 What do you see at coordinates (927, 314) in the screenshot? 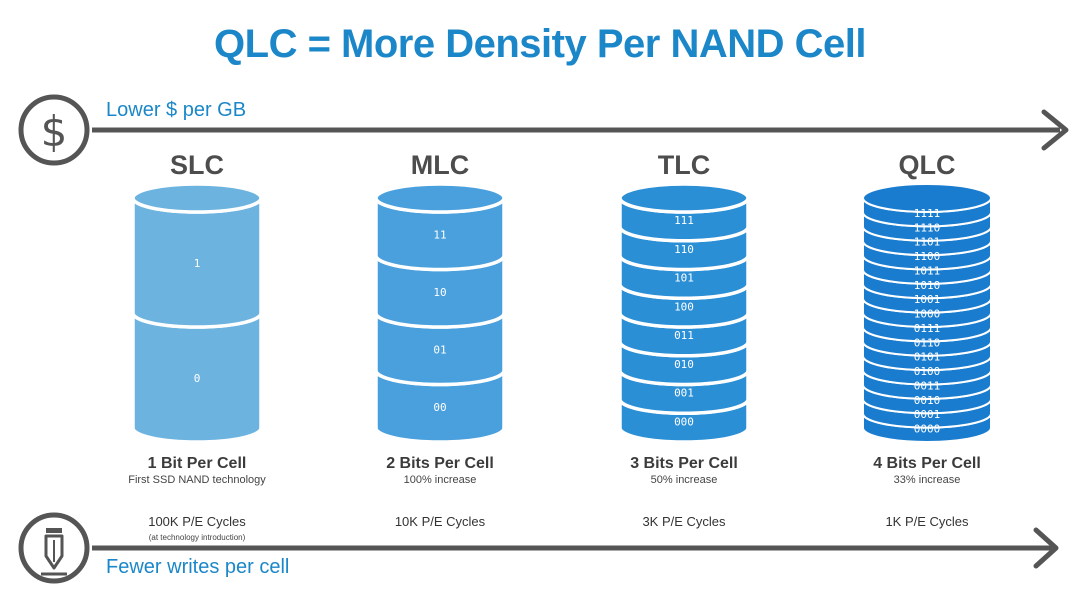
I see `cell-level-label: 1000` at bounding box center [927, 314].